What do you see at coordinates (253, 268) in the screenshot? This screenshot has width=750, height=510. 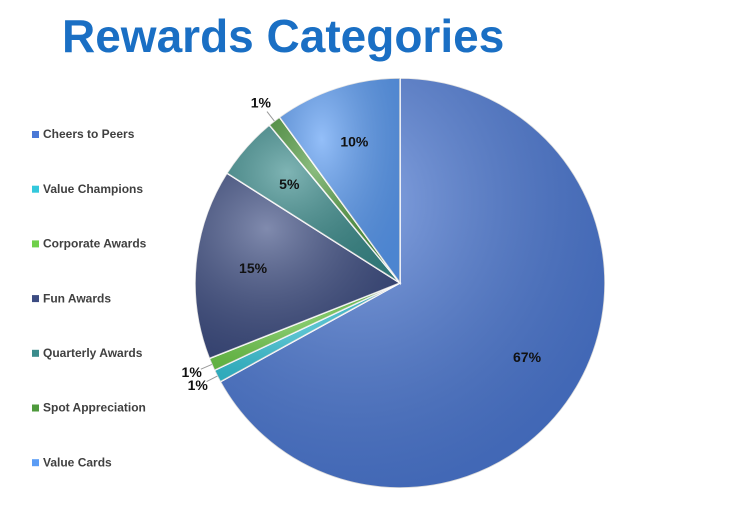 I see `data-label: 15%` at bounding box center [253, 268].